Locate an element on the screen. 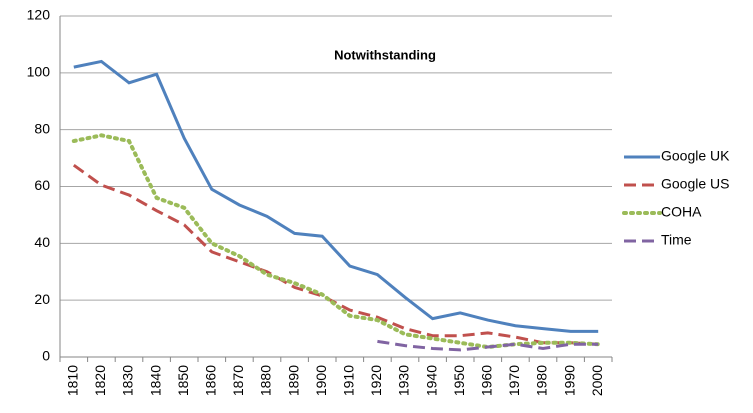 The height and width of the screenshot is (413, 753). x-tick-label: 1970 is located at coordinates (514, 380).